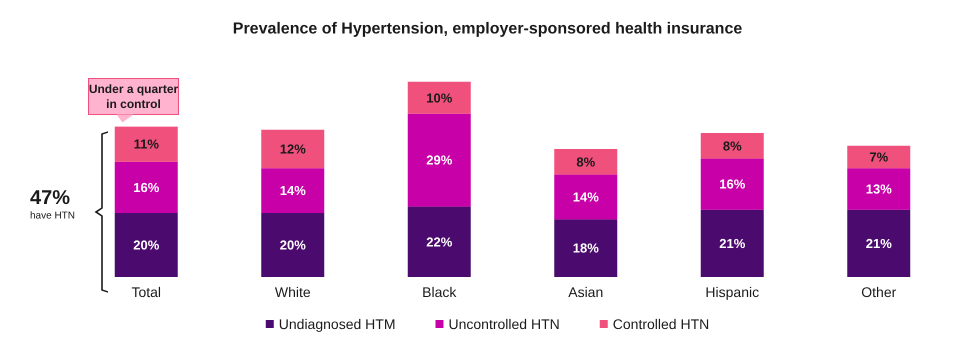 The height and width of the screenshot is (350, 975). Describe the element at coordinates (879, 292) in the screenshot. I see `x-tick-label: Other` at that location.